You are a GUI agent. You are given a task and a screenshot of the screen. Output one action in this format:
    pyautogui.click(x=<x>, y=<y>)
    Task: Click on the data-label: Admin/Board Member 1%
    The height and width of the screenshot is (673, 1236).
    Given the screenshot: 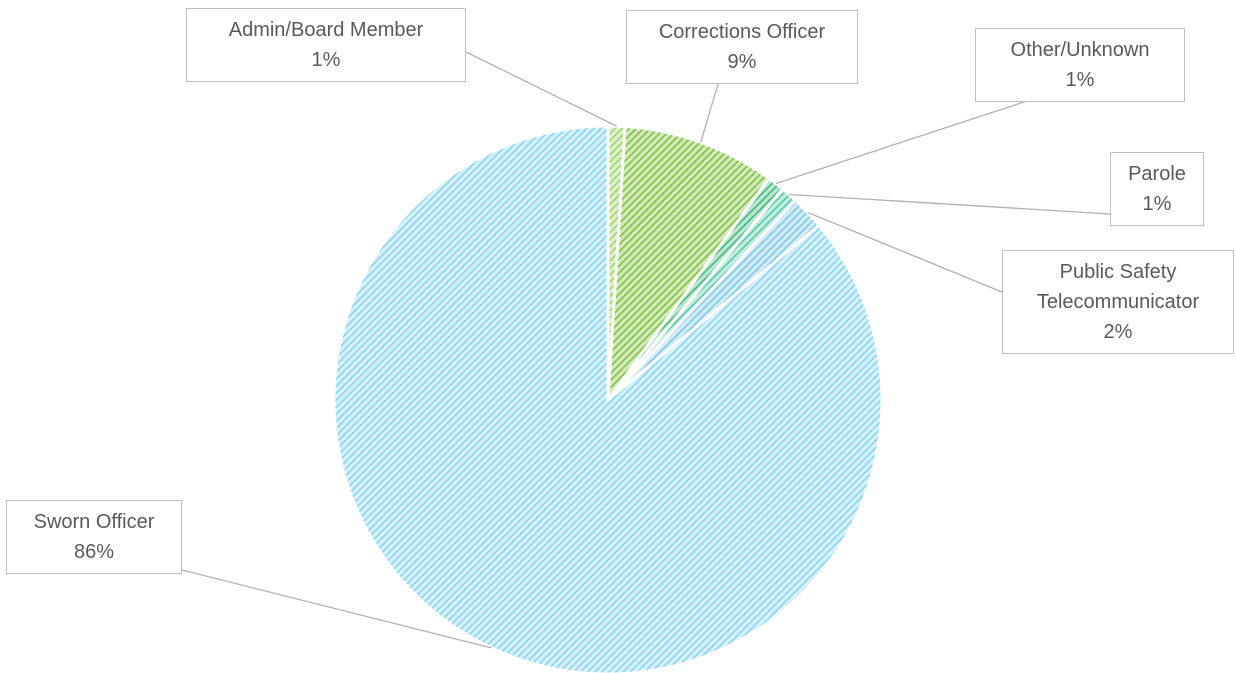 What is the action you would take?
    pyautogui.click(x=326, y=45)
    